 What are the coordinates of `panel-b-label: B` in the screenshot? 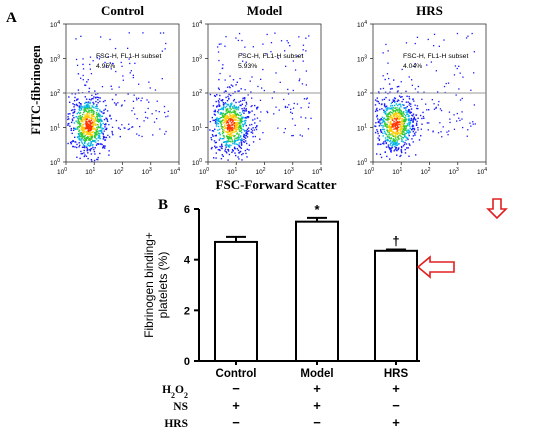 It's located at (163, 205).